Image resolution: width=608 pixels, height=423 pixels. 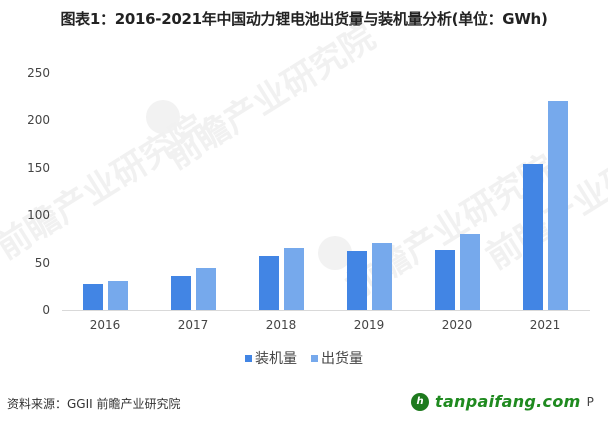 What do you see at coordinates (342, 359) in the screenshot?
I see `legend-label: 出货量` at bounding box center [342, 359].